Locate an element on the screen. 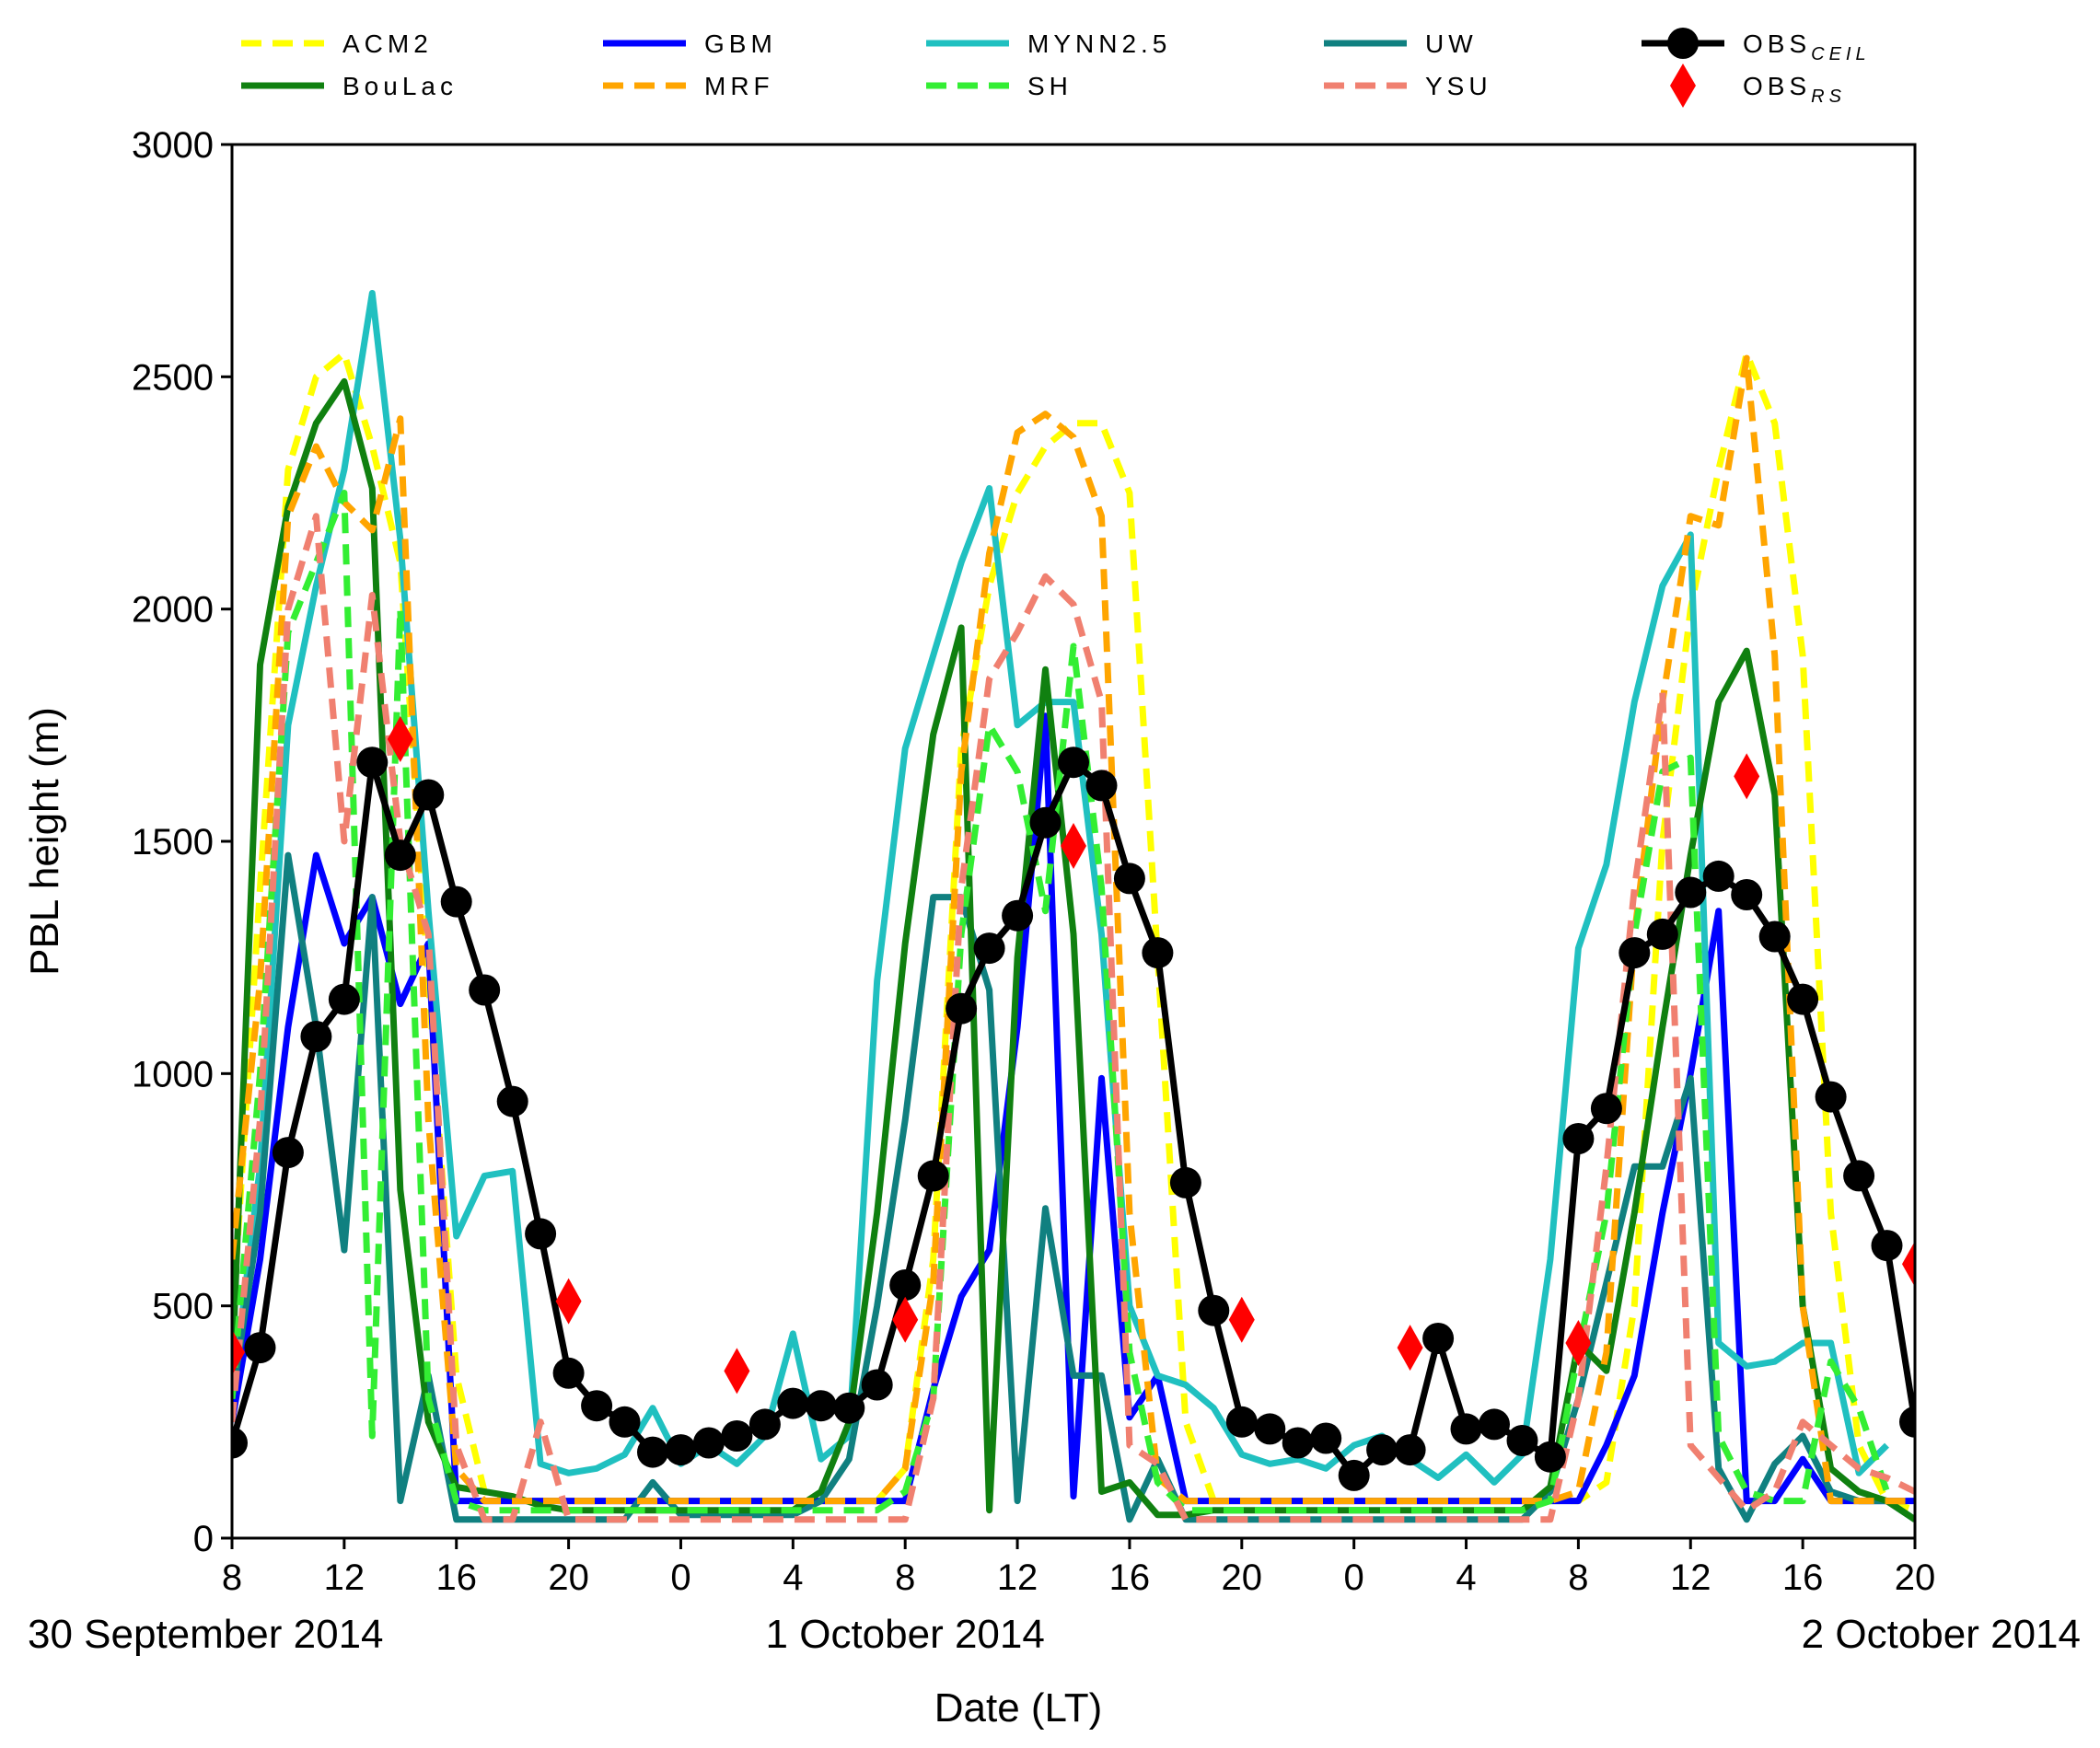 The width and height of the screenshot is (2100, 1748). legend-label: MRF is located at coordinates (739, 86).